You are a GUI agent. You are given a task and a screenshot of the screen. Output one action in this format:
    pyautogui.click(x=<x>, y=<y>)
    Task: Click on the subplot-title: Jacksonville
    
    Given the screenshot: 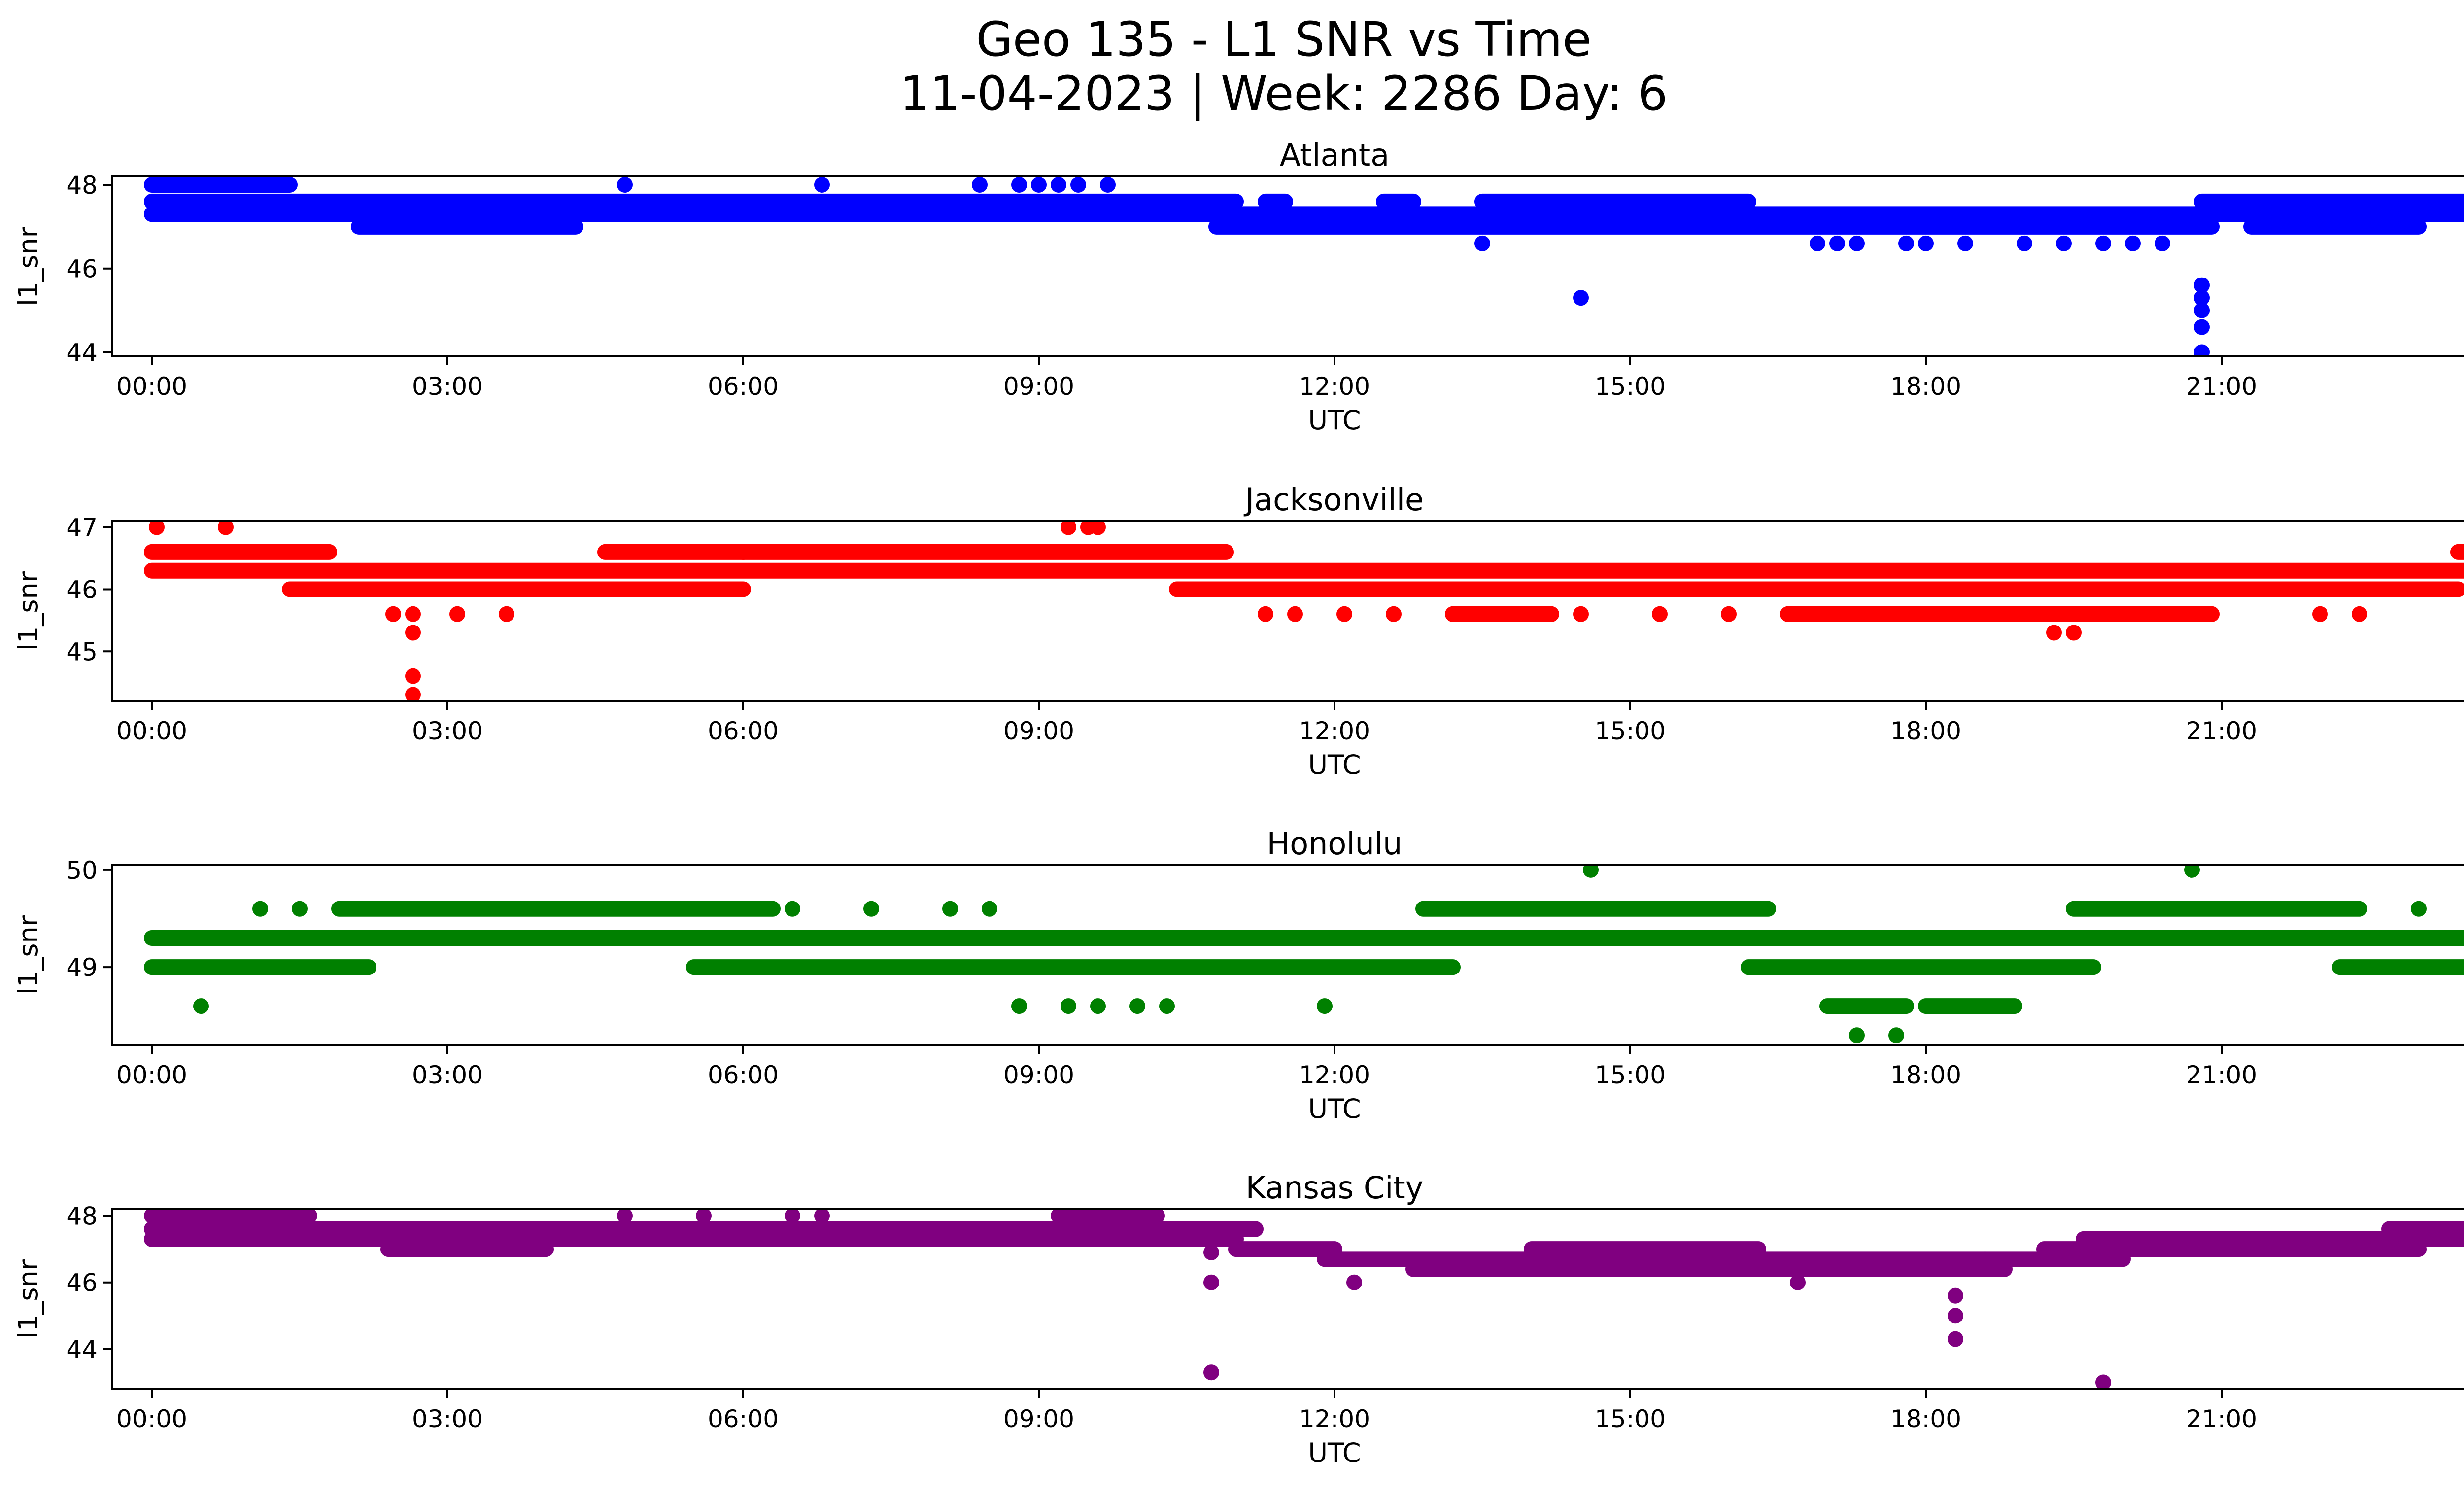 What is the action you would take?
    pyautogui.click(x=1333, y=500)
    